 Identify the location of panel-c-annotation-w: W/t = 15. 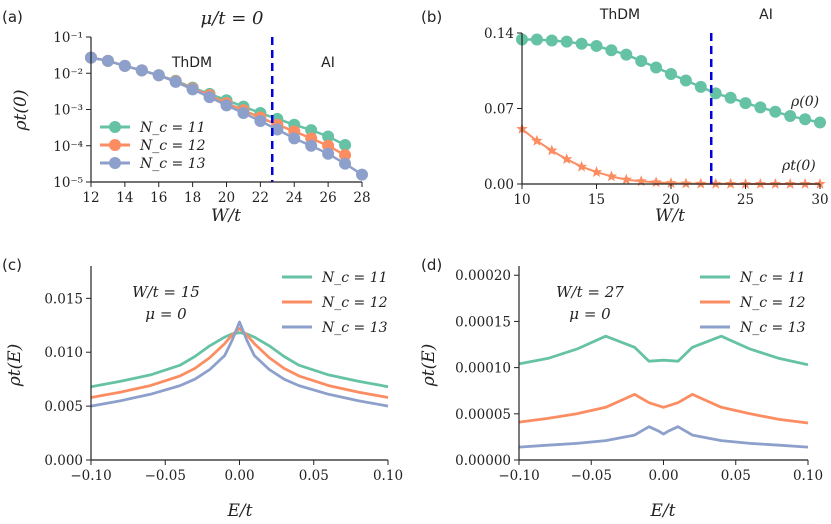
(166, 292).